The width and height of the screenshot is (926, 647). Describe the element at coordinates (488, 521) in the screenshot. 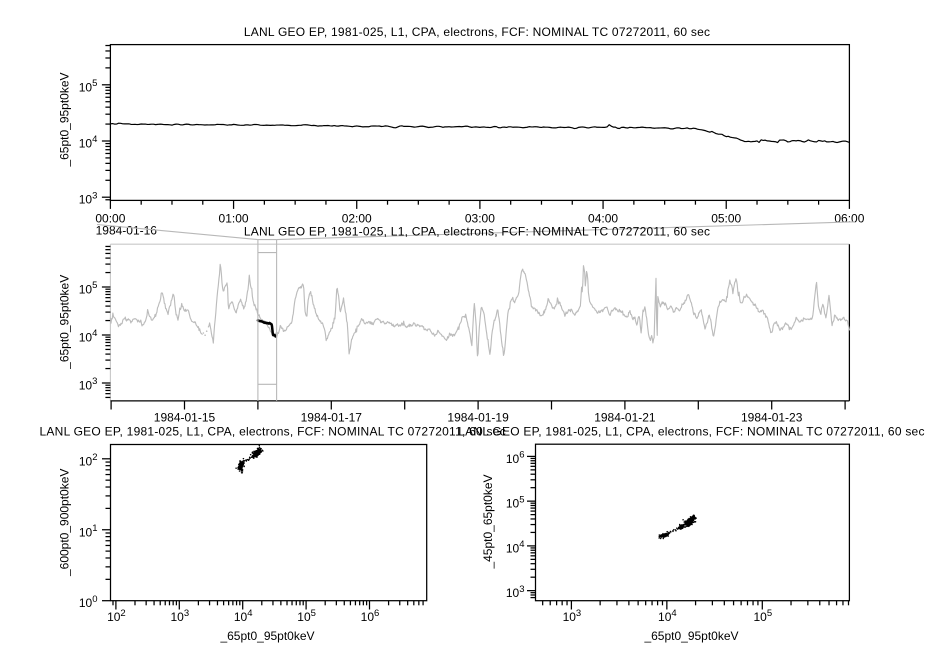

I see `svg-text: _45pt0_65pt0keV` at that location.